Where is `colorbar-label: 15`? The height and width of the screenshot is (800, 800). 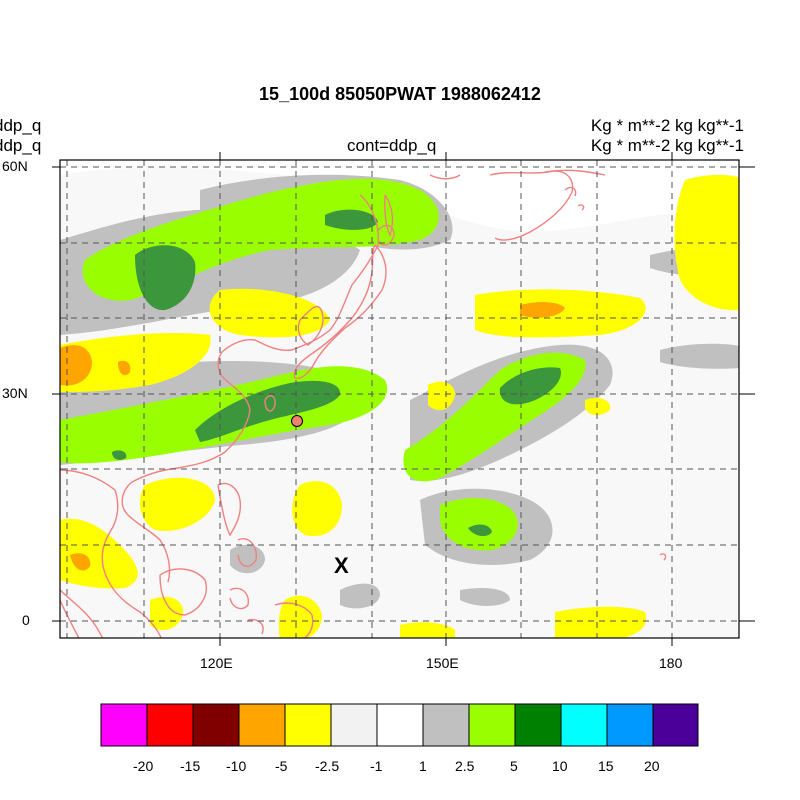
colorbar-label: 15 is located at coordinates (606, 766).